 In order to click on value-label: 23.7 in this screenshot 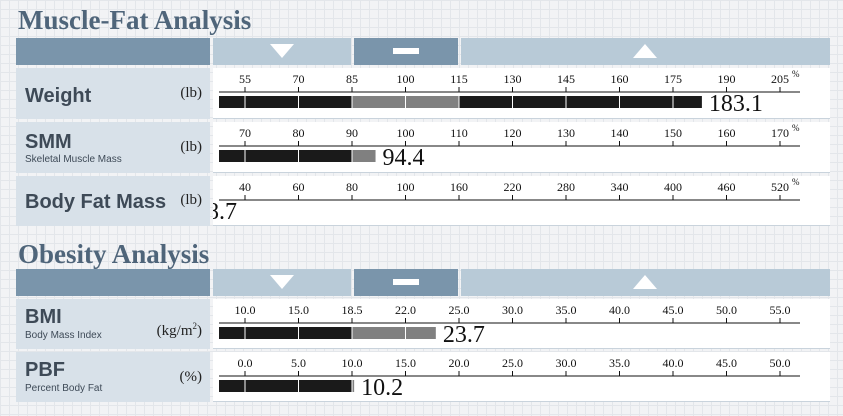, I will do `click(464, 335)`.